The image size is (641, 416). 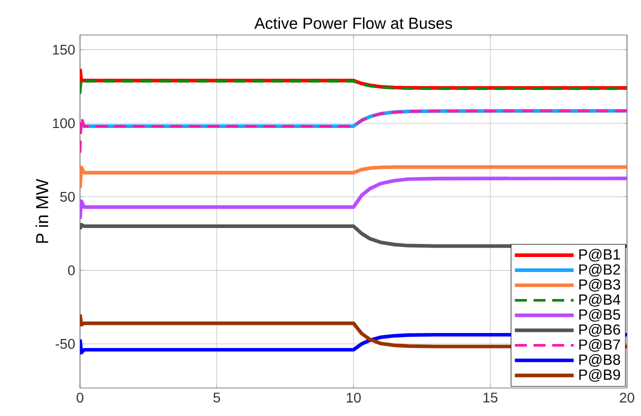 I want to click on legend-label: P@B7, so click(x=599, y=345).